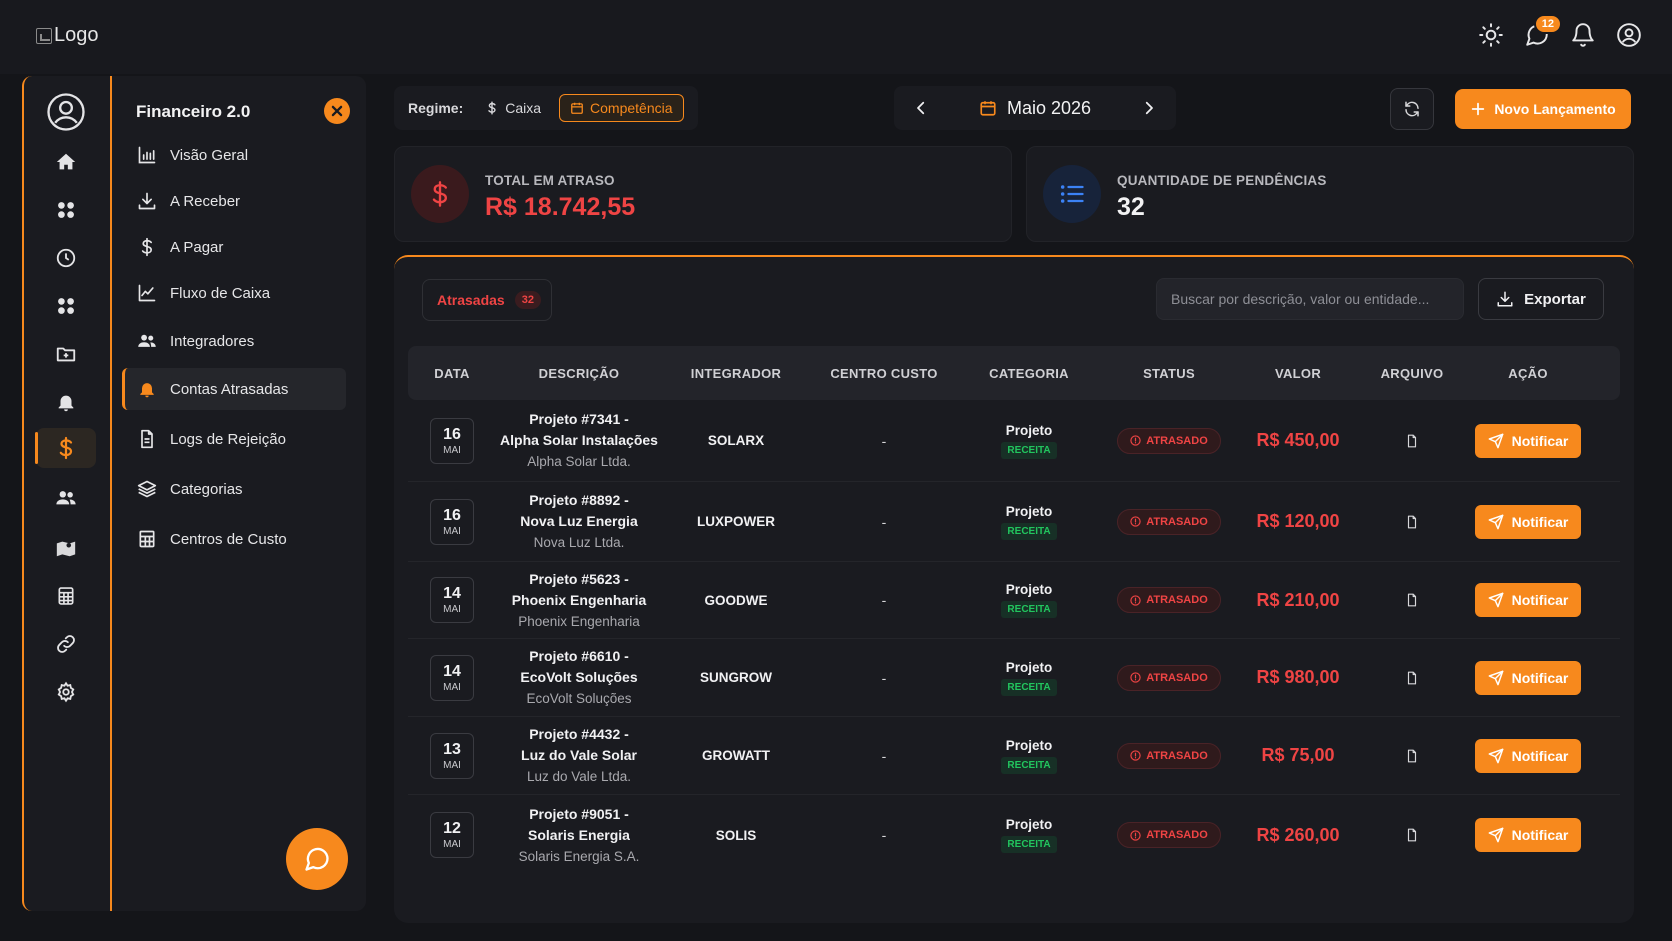 This screenshot has height=941, width=1672. I want to click on date-day: 12, so click(452, 828).